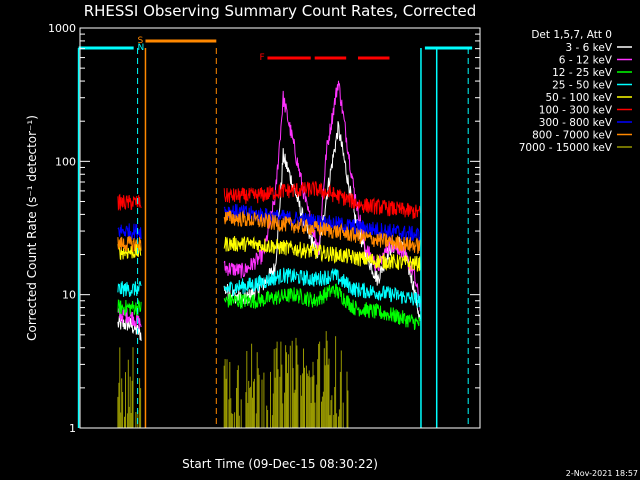  Describe the element at coordinates (582, 73) in the screenshot. I see `legend-label-2: 12 - 25 keV` at that location.